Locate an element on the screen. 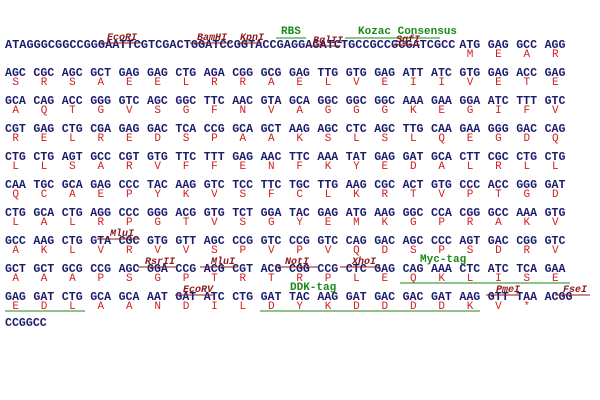 This screenshot has width=600, height=400. codon: AAC is located at coordinates (271, 157).